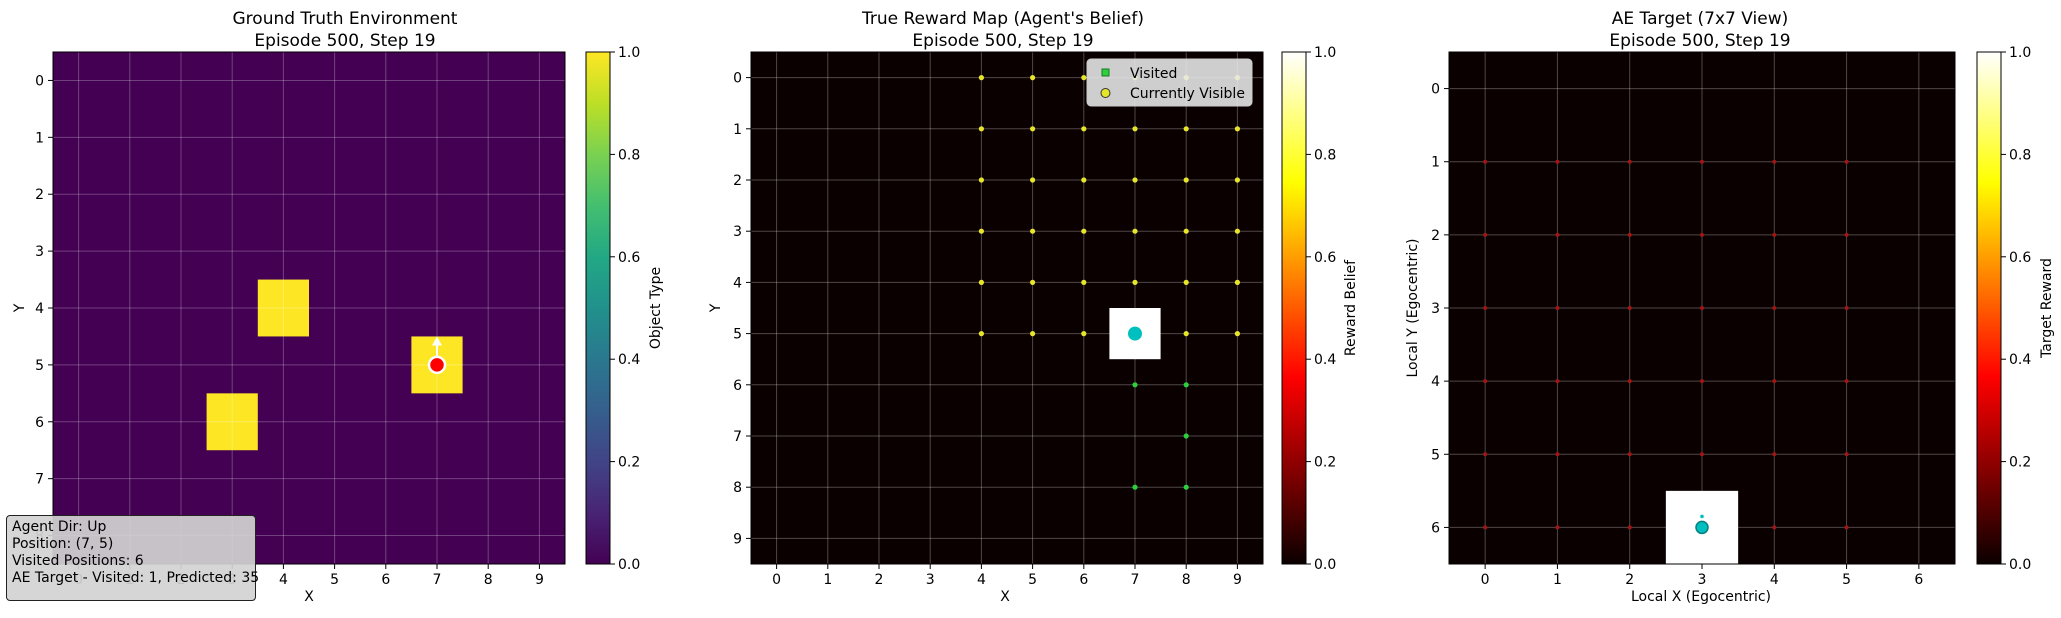 The height and width of the screenshot is (618, 2061). What do you see at coordinates (1702, 516) in the screenshot?
I see `agent-dir-icon` at bounding box center [1702, 516].